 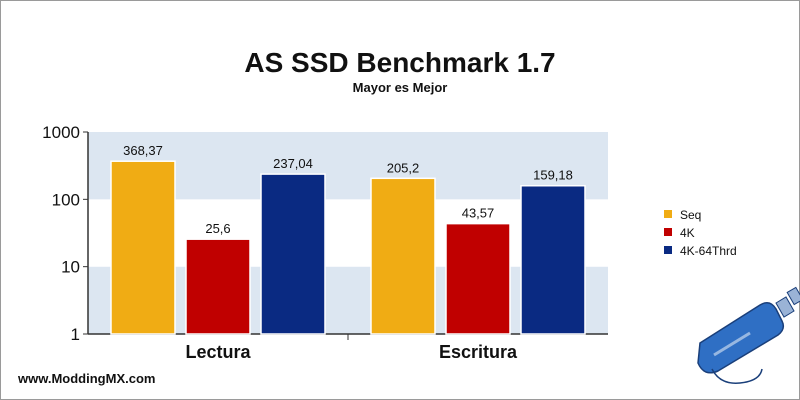 I want to click on data-label: 237,04, so click(x=293, y=163).